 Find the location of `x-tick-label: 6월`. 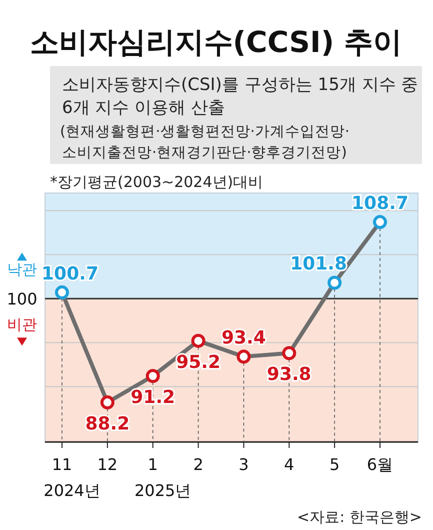

x-tick-label: 6월 is located at coordinates (380, 464).